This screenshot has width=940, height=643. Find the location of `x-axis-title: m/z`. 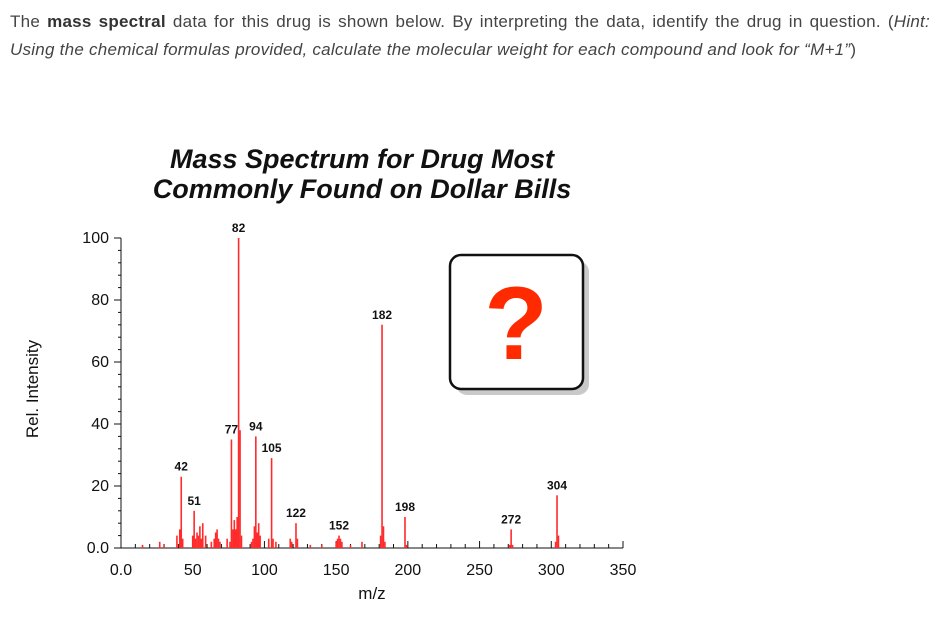

x-axis-title: m/z is located at coordinates (371, 593).